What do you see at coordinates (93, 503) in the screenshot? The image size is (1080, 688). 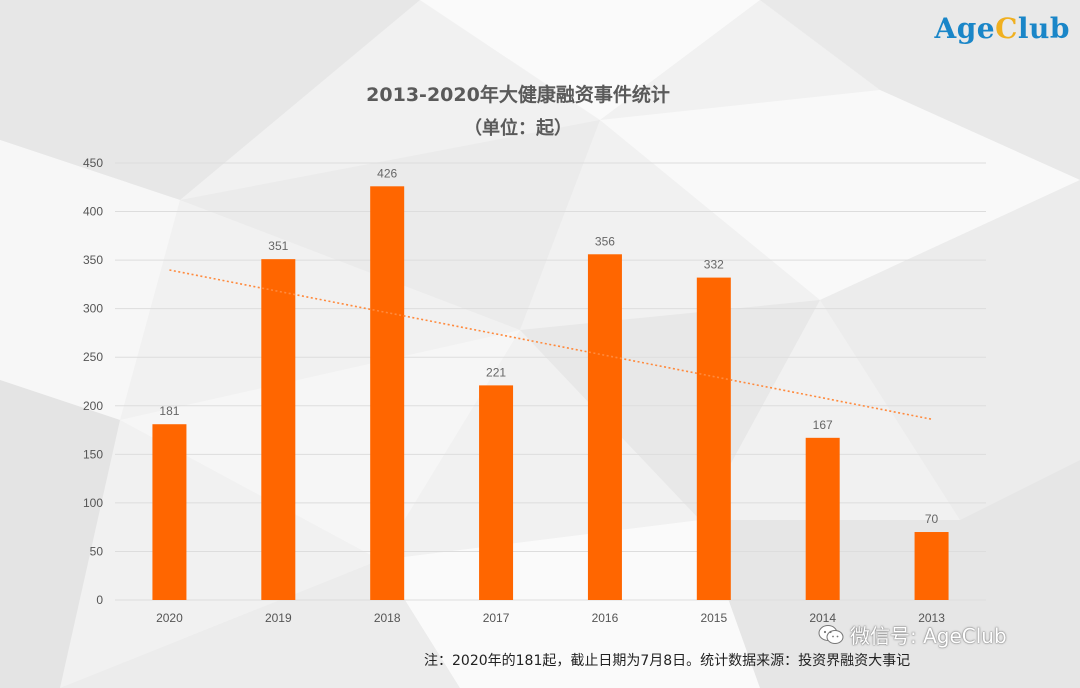 I see `y-tick-label: 100` at bounding box center [93, 503].